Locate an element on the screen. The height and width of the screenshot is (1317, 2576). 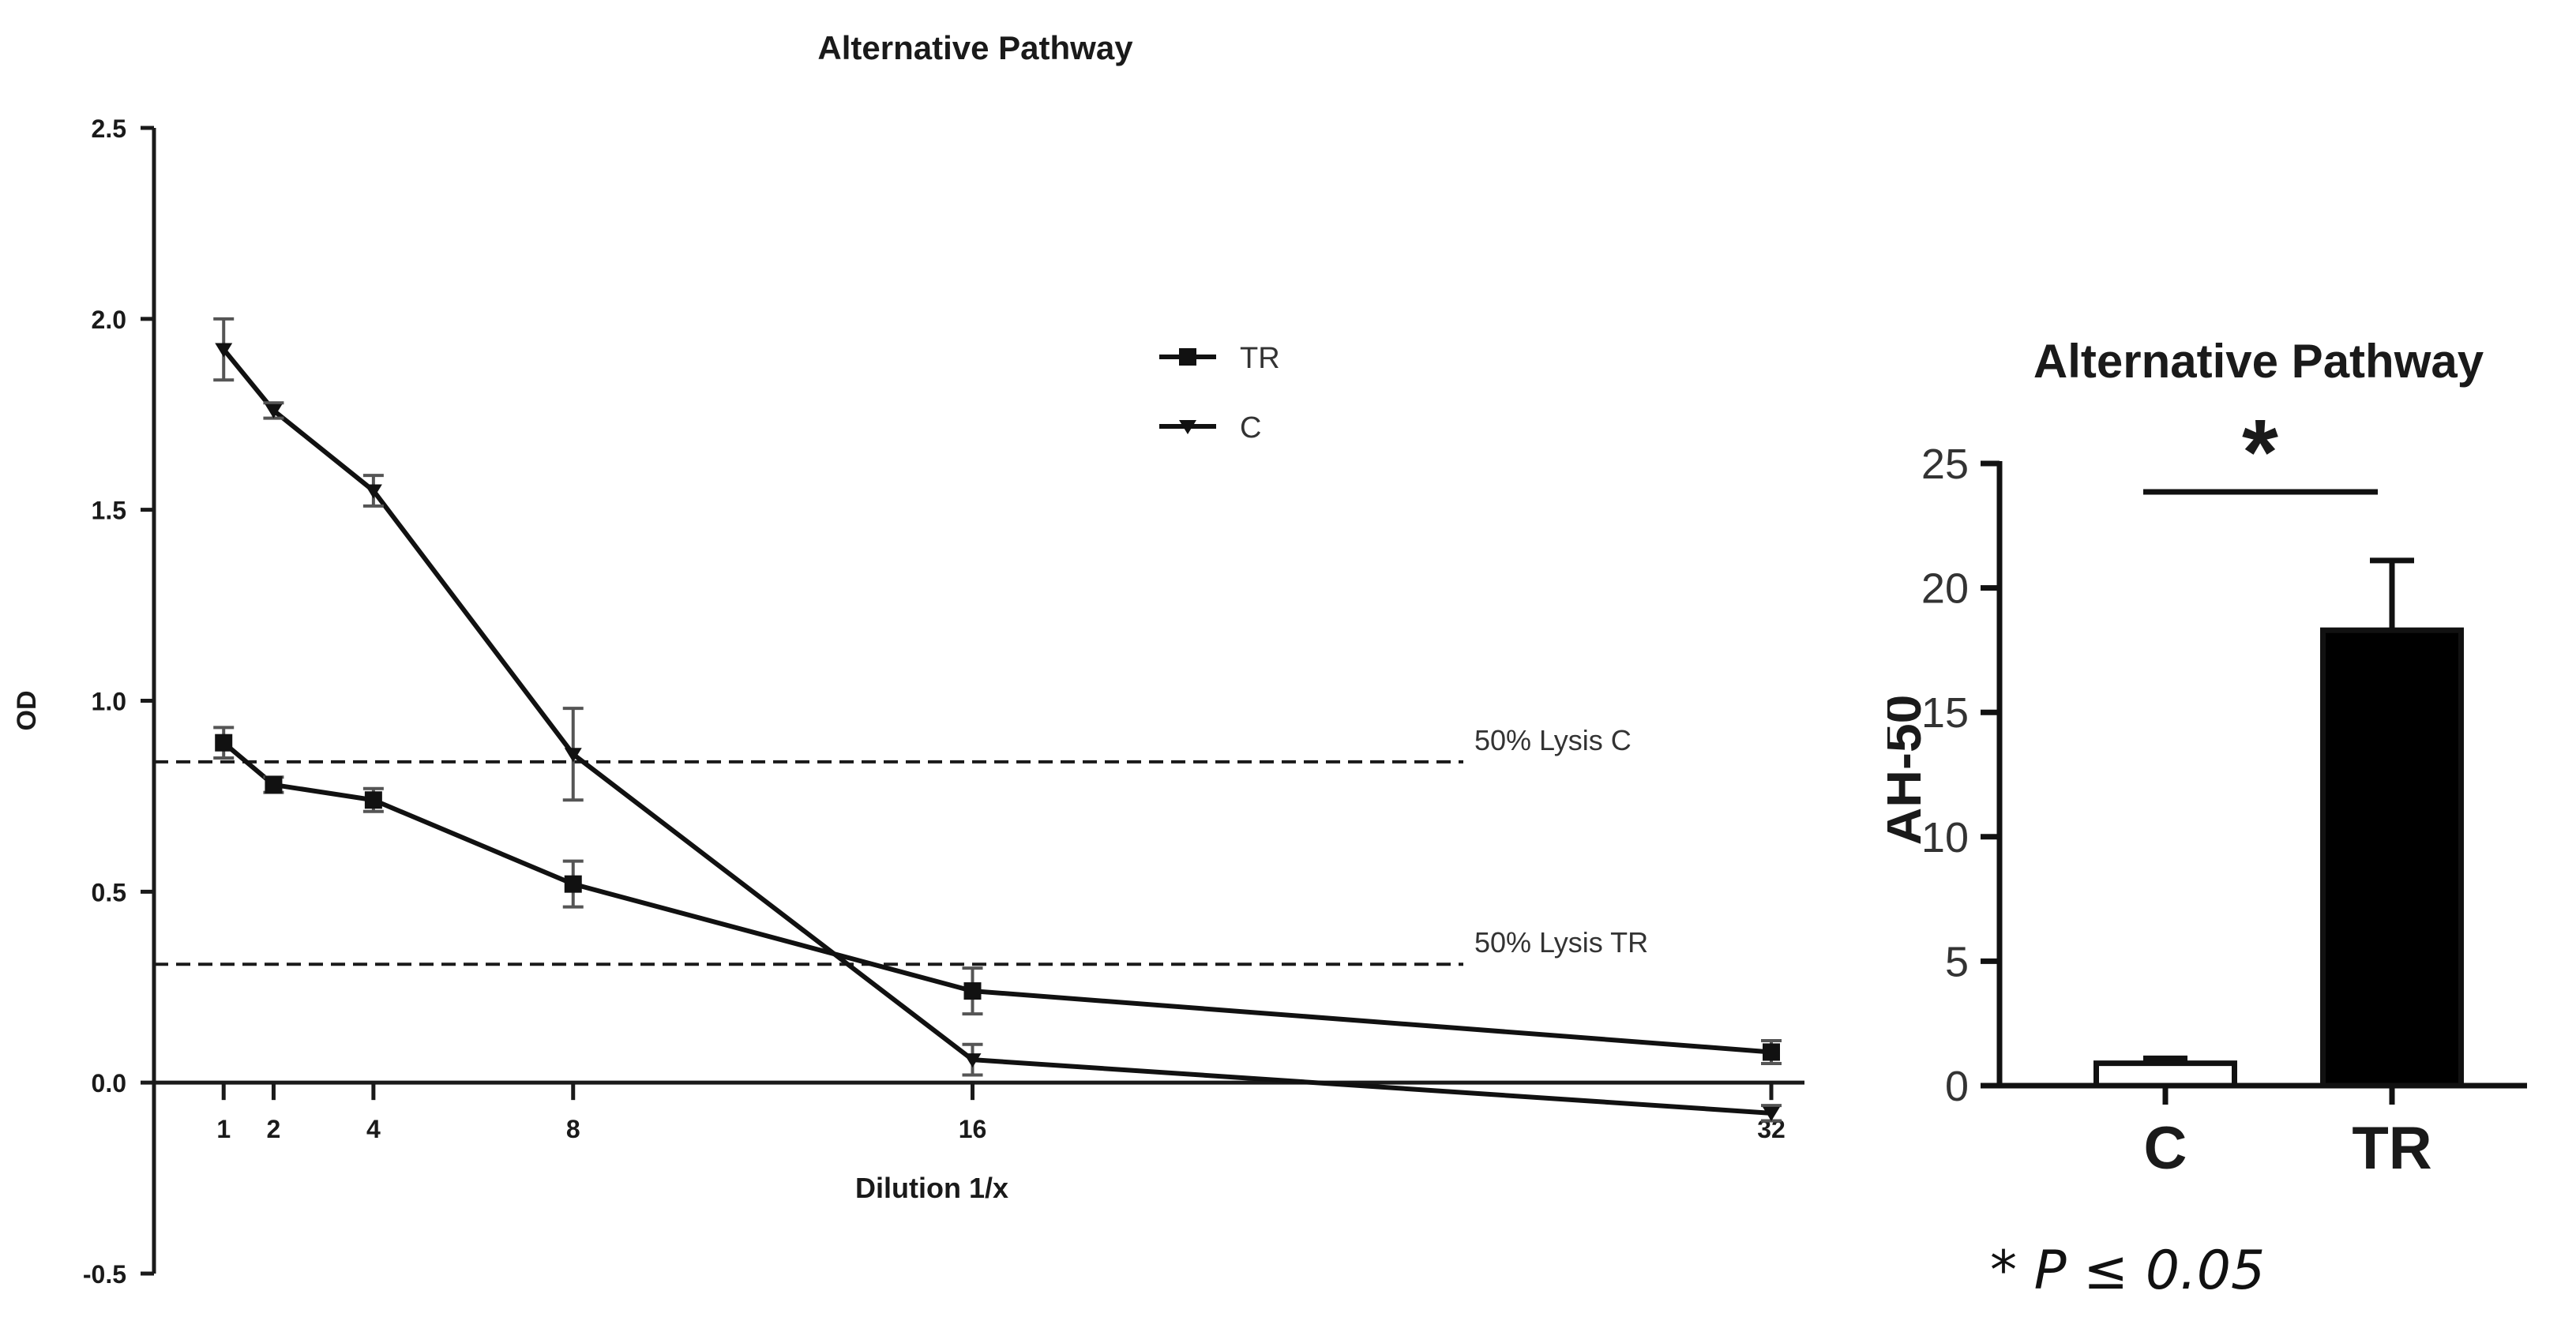
legend-label-TR: TR is located at coordinates (1260, 358).